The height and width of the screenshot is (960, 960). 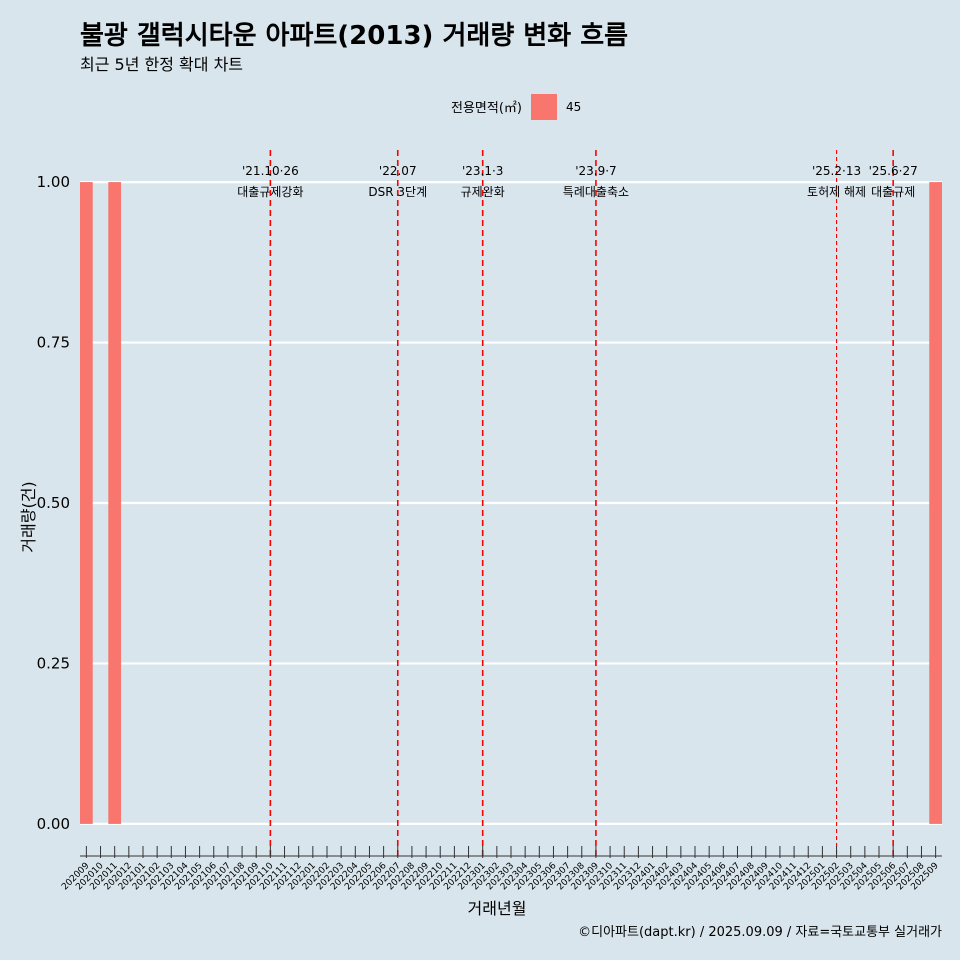 I want to click on event-label: 대출규제강화, so click(x=270, y=192).